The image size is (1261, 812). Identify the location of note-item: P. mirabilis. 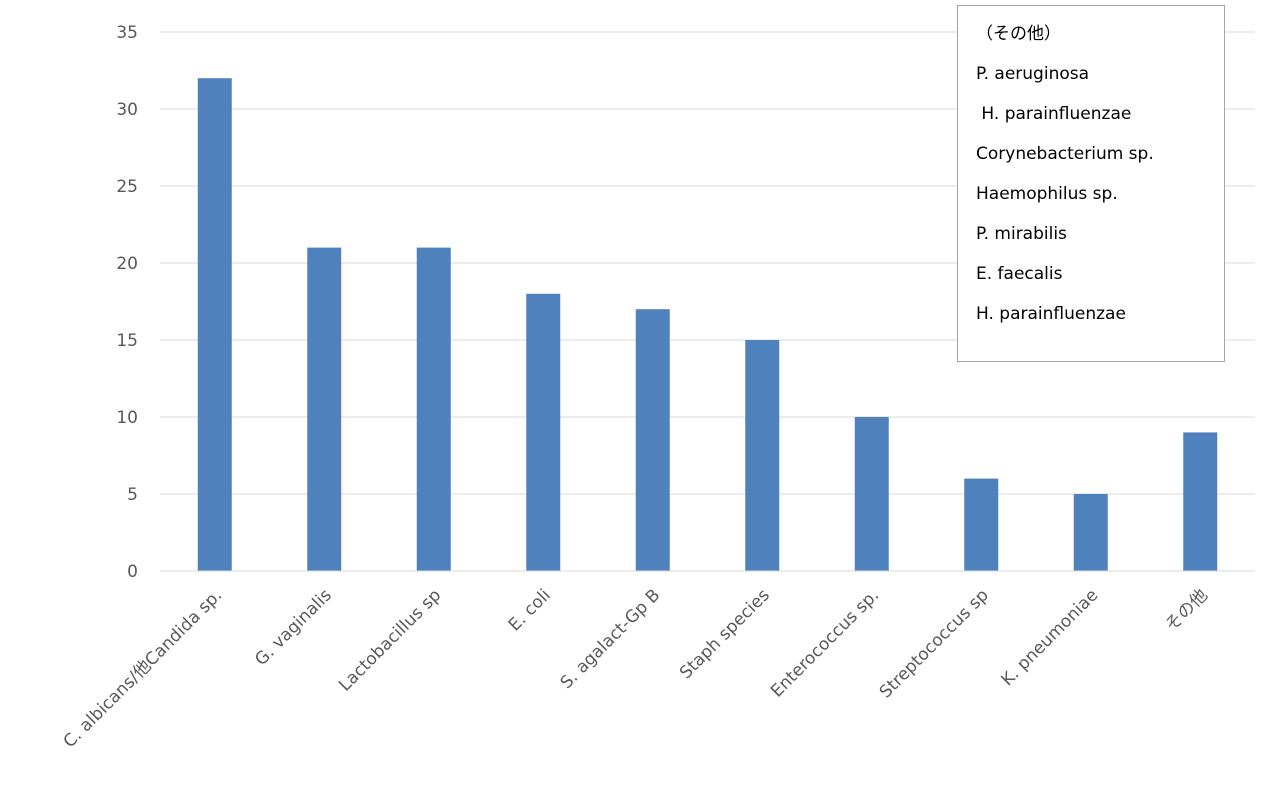
(1021, 234).